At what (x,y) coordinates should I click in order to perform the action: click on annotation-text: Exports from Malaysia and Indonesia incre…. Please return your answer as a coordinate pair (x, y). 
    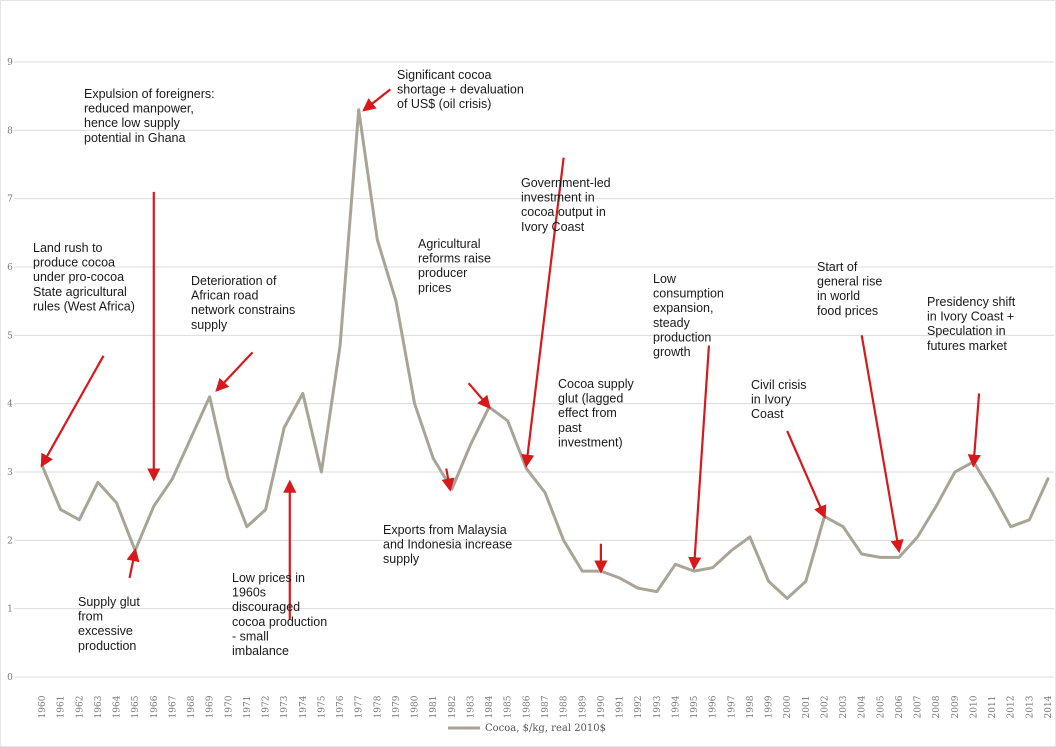
    Looking at the image, I should click on (447, 544).